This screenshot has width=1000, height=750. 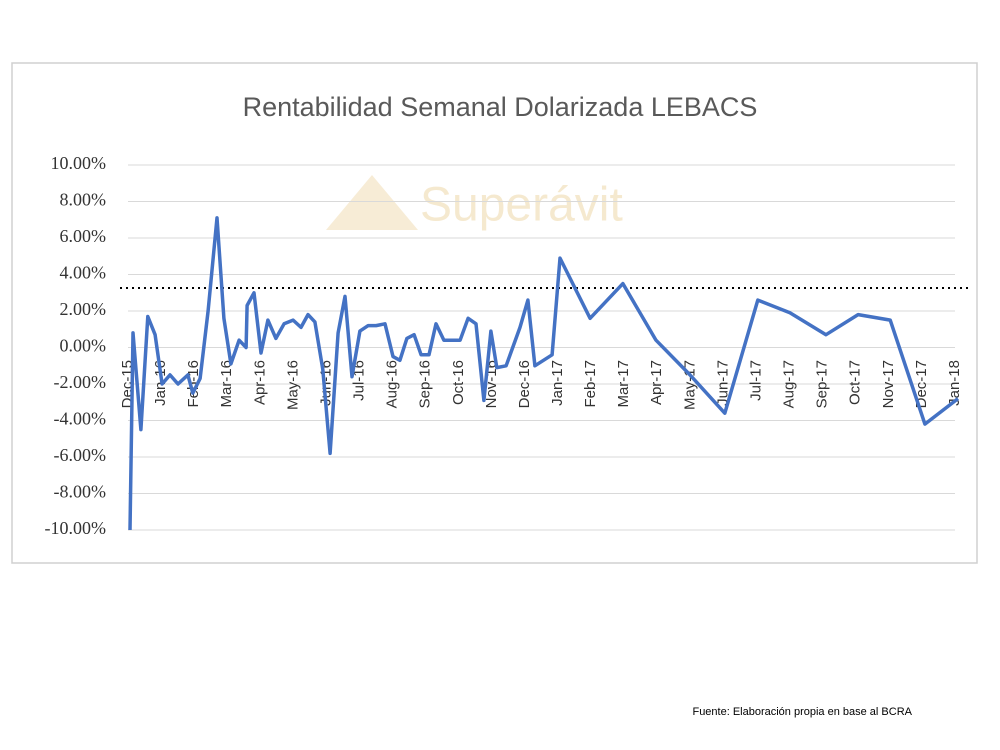 What do you see at coordinates (524, 384) in the screenshot?
I see `x-tick-label: Dec-16` at bounding box center [524, 384].